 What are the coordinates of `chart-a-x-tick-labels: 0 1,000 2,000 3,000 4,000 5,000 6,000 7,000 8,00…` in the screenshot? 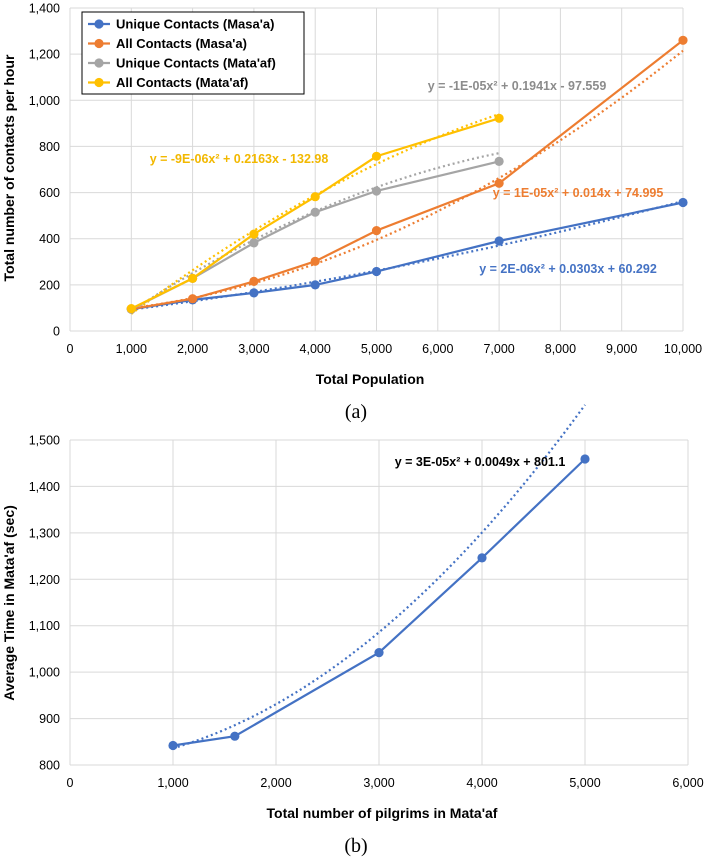 It's located at (385, 349).